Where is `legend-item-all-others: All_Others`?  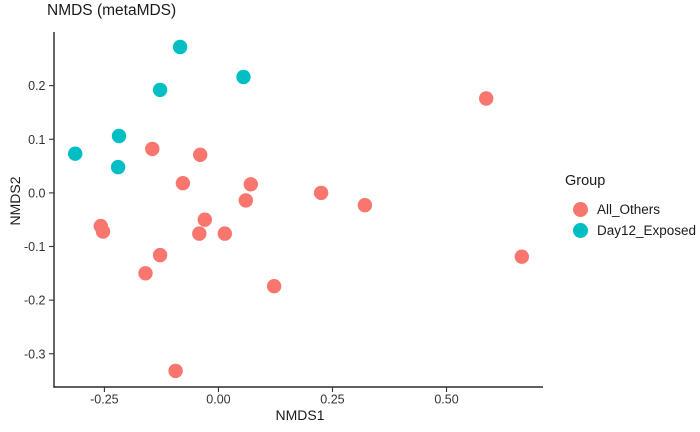
legend-item-all-others: All_Others is located at coordinates (629, 209).